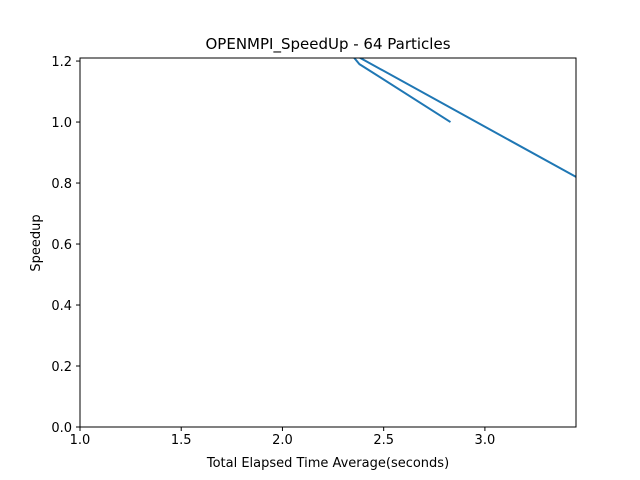 The width and height of the screenshot is (640, 480). What do you see at coordinates (61, 306) in the screenshot?
I see `y-tick-label: 0.4` at bounding box center [61, 306].